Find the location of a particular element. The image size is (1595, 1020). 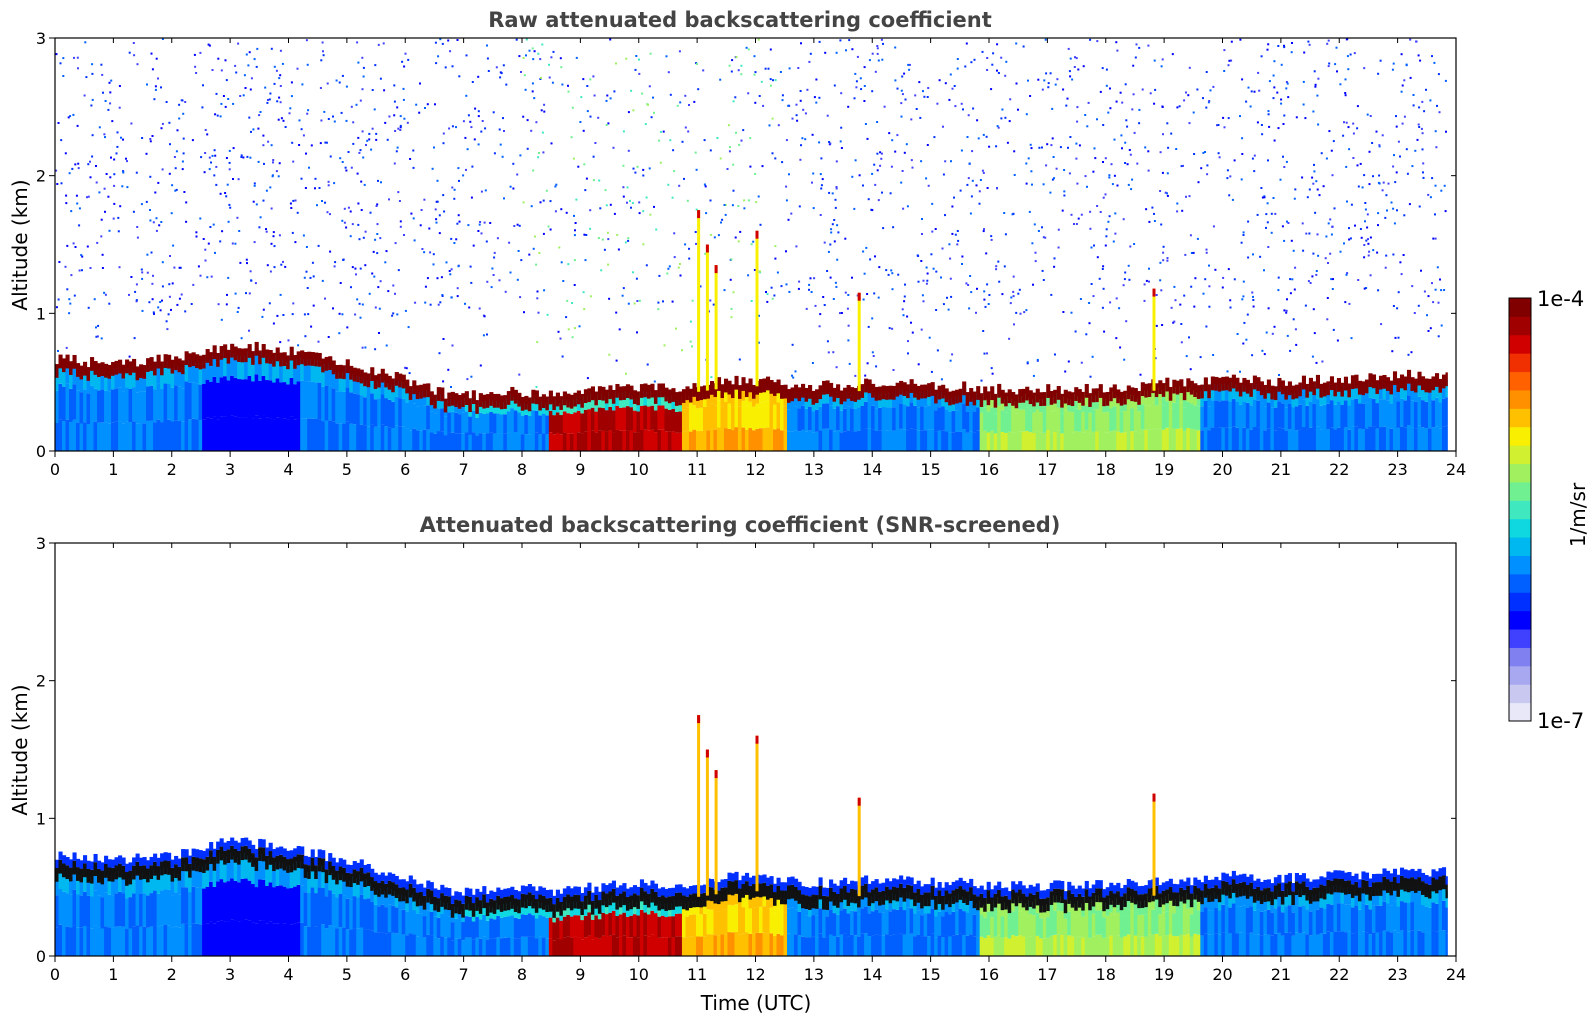

x-tick-label: 17 is located at coordinates (1047, 469).